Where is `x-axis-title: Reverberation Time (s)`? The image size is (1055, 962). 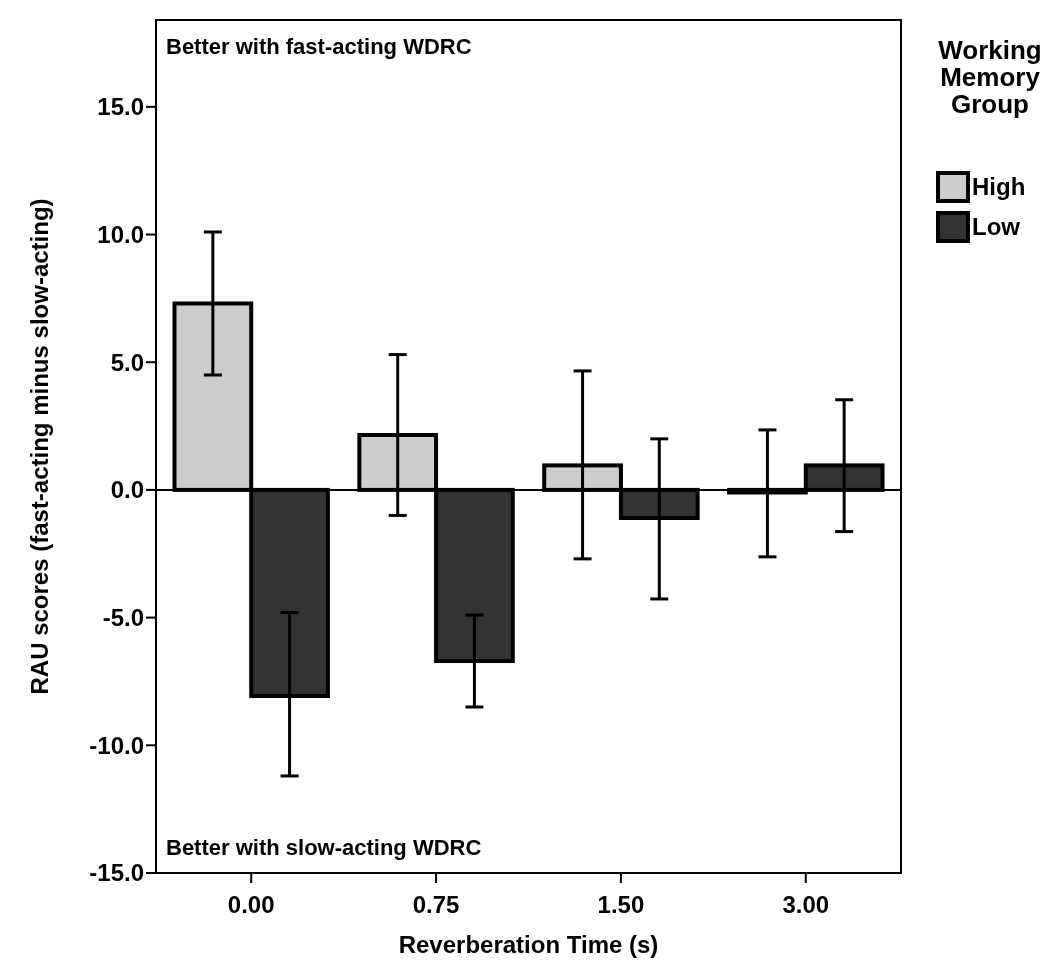 x-axis-title: Reverberation Time (s) is located at coordinates (528, 944).